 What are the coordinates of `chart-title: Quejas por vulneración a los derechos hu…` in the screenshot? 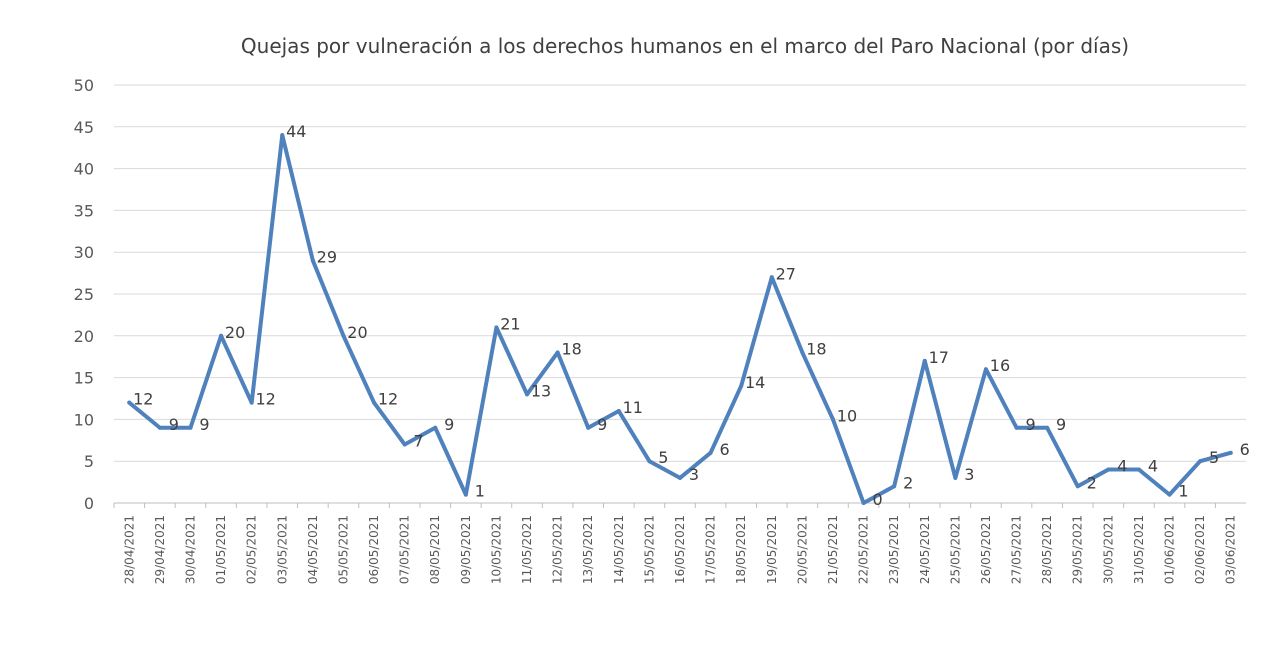 It's located at (685, 46).